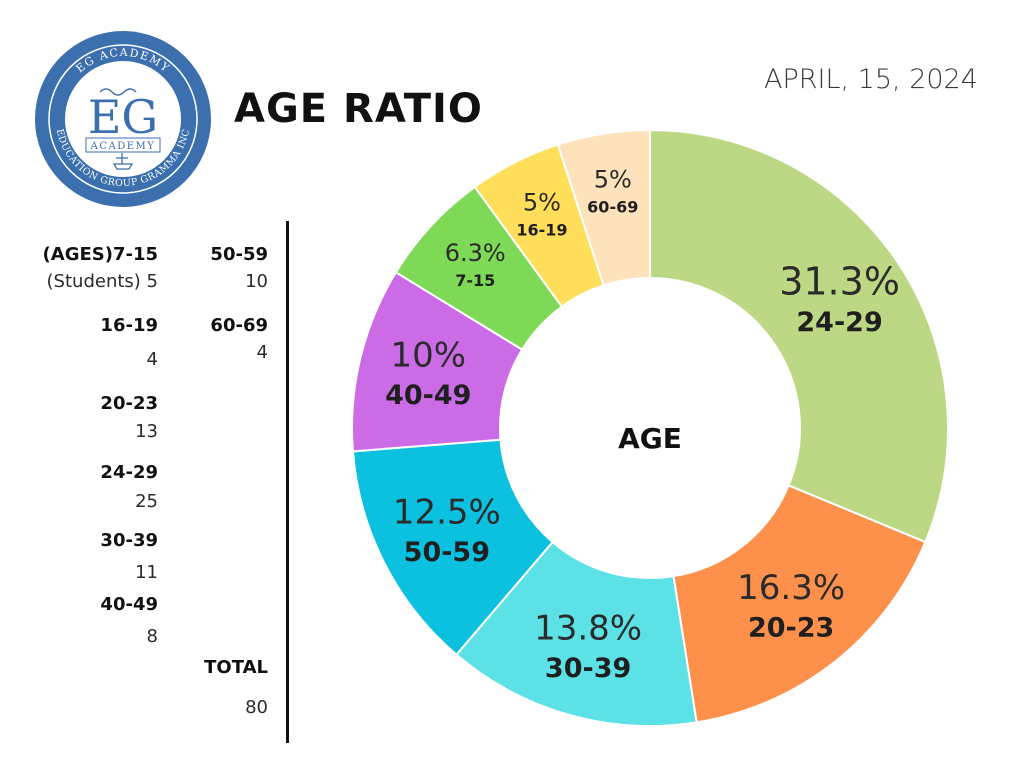 The height and width of the screenshot is (768, 1024). I want to click on slice-category-label: 40-49, so click(428, 395).